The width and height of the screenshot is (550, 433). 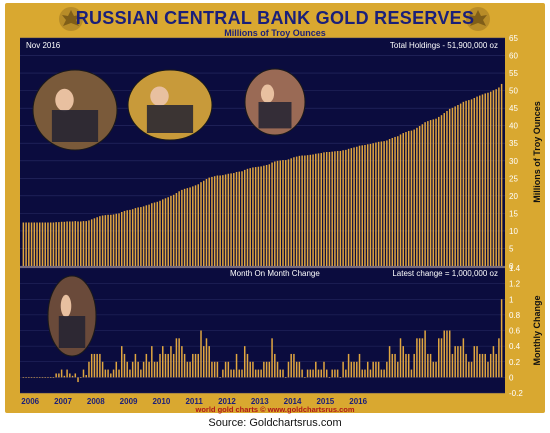 What do you see at coordinates (66, 306) in the screenshot?
I see `photo-face` at bounding box center [66, 306].